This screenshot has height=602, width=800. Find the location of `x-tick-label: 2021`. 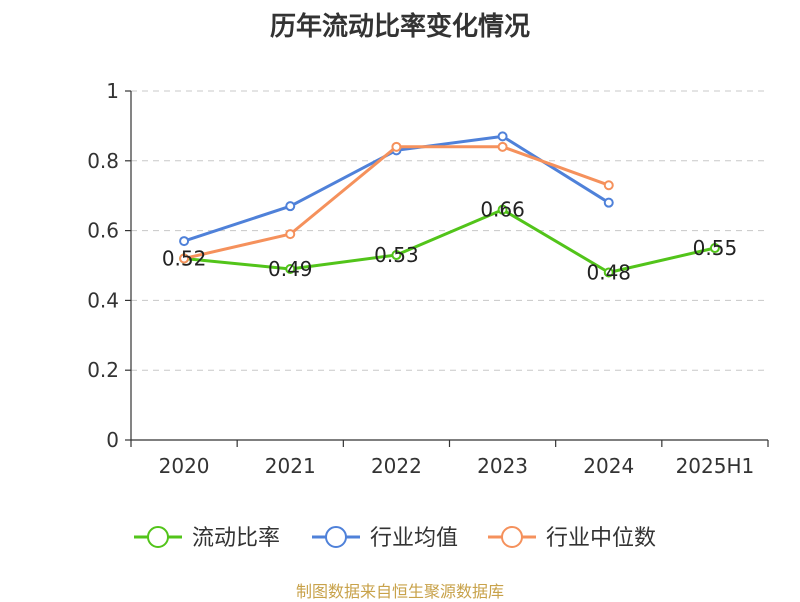

x-tick-label: 2021 is located at coordinates (290, 466).